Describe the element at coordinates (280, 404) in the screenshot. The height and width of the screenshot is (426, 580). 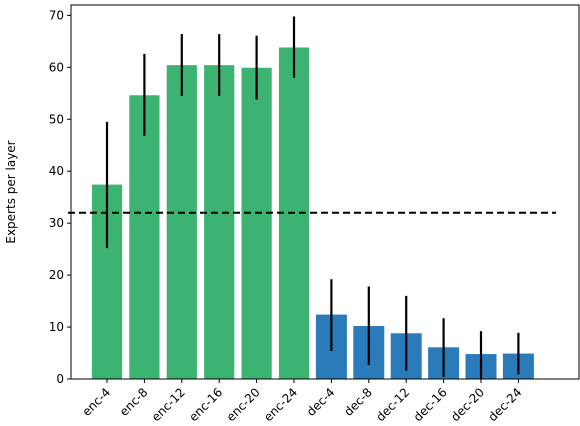
I see `x-tick-label-enc-24: enc-24` at that location.